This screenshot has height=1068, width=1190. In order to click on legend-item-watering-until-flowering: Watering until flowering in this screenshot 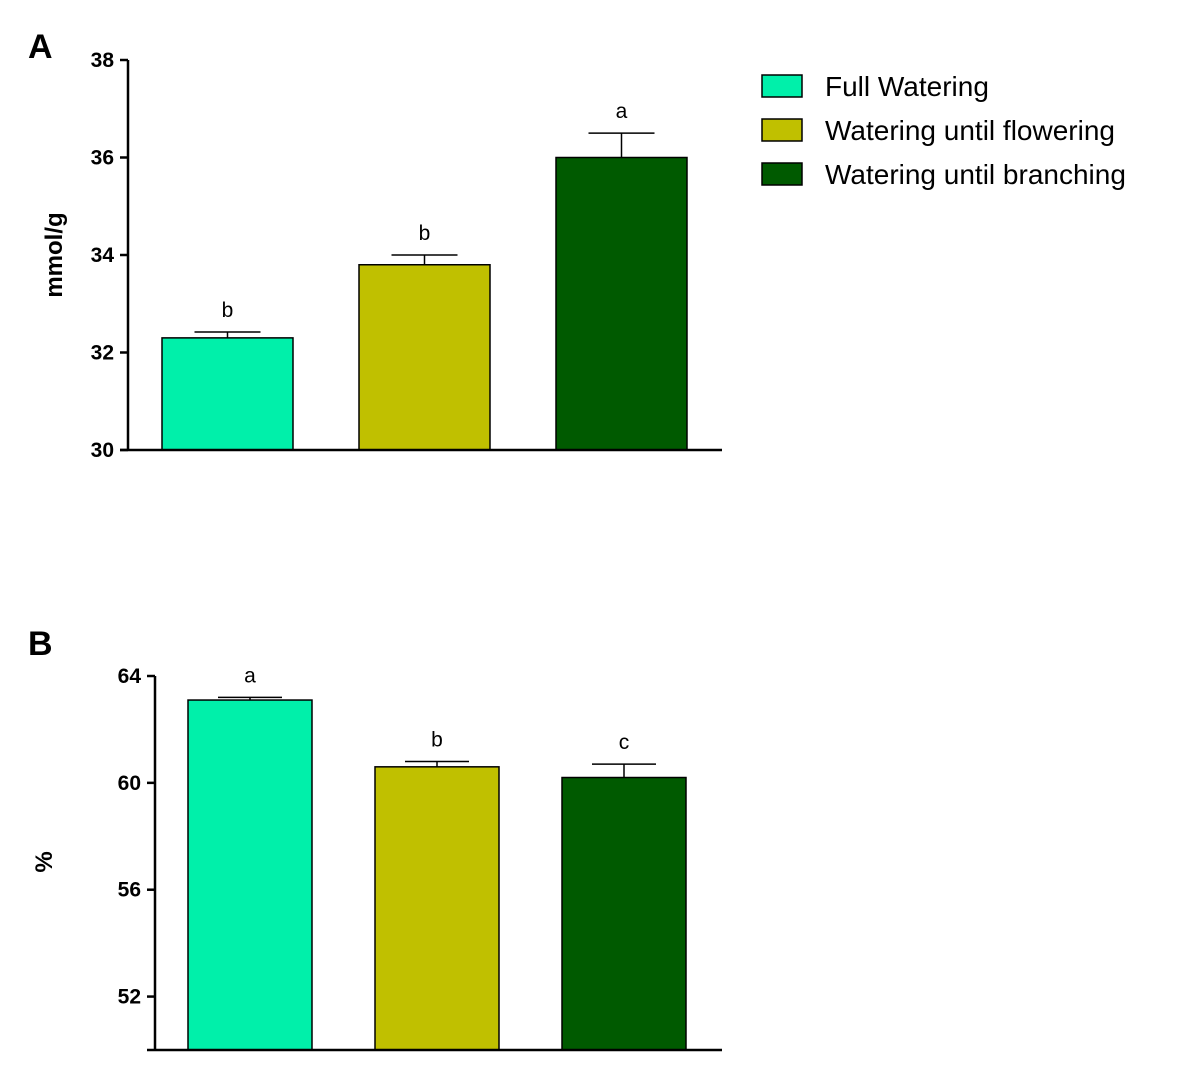, I will do `click(938, 130)`.